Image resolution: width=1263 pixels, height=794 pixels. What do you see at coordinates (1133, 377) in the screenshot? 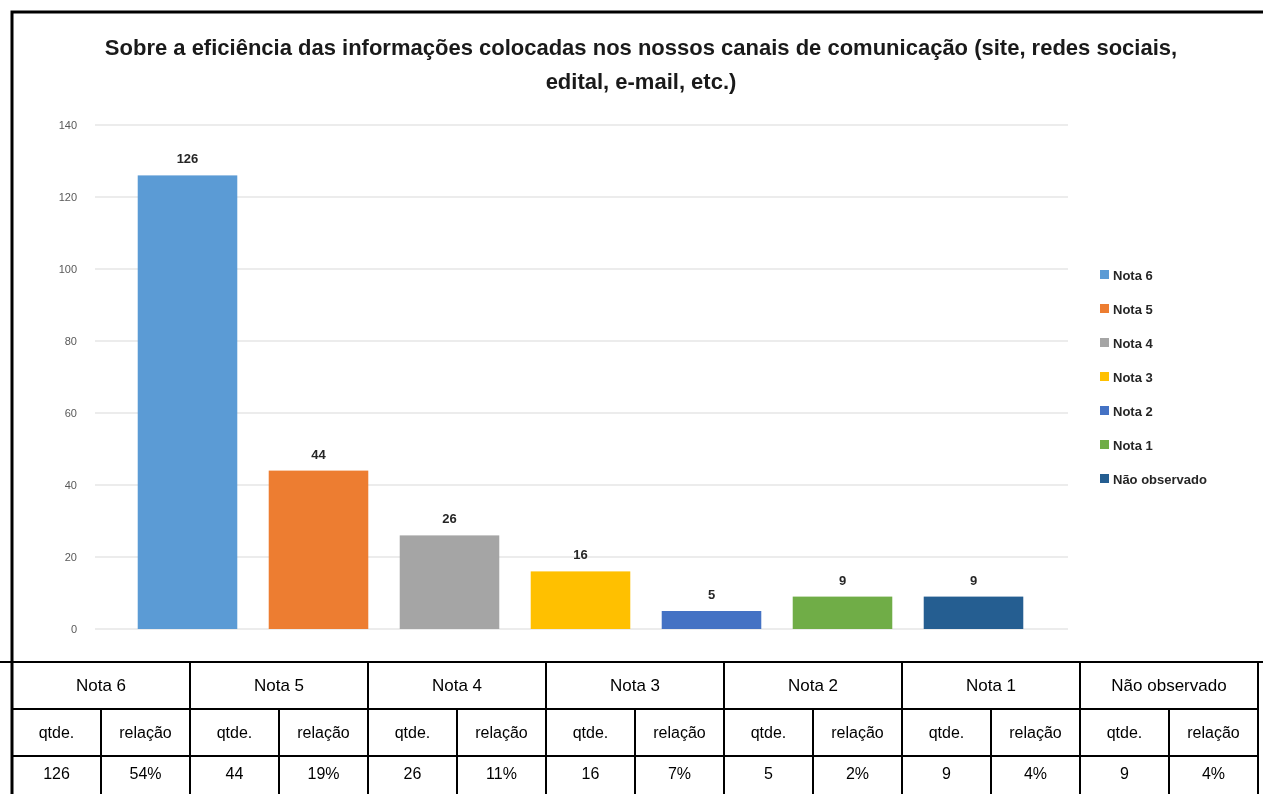
I see `legend-label: Nota 3` at bounding box center [1133, 377].